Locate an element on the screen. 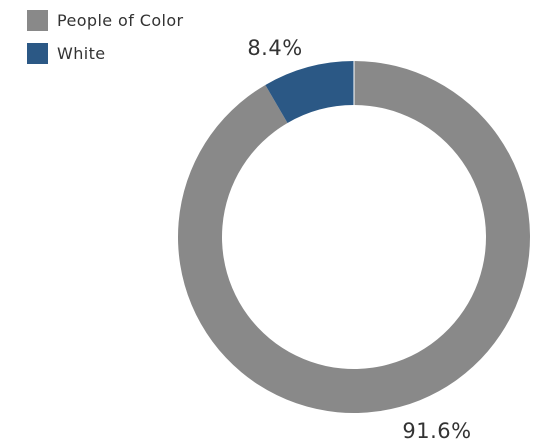 This screenshot has height=443, width=539. legend-swatch-white is located at coordinates (37, 53).